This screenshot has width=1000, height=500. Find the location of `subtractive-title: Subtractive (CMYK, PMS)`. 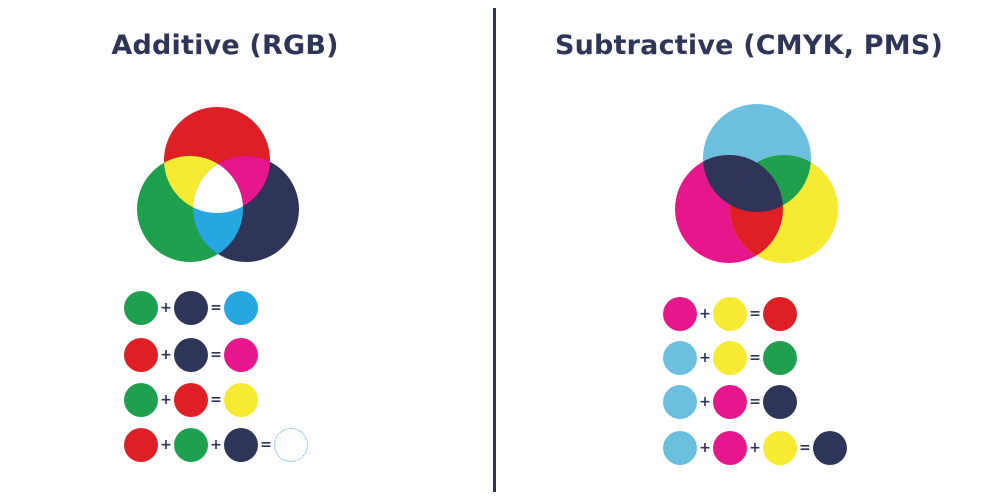

subtractive-title: Subtractive (CMYK, PMS) is located at coordinates (749, 45).